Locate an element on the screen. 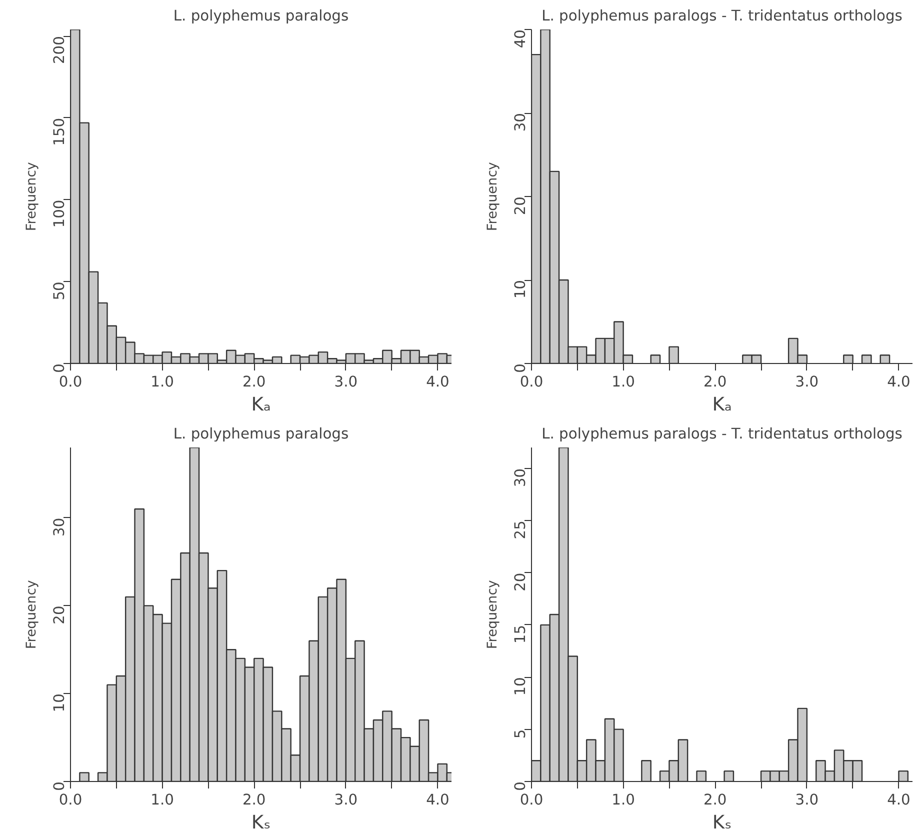 The height and width of the screenshot is (836, 922). y-tick-label: 200 is located at coordinates (59, 50).